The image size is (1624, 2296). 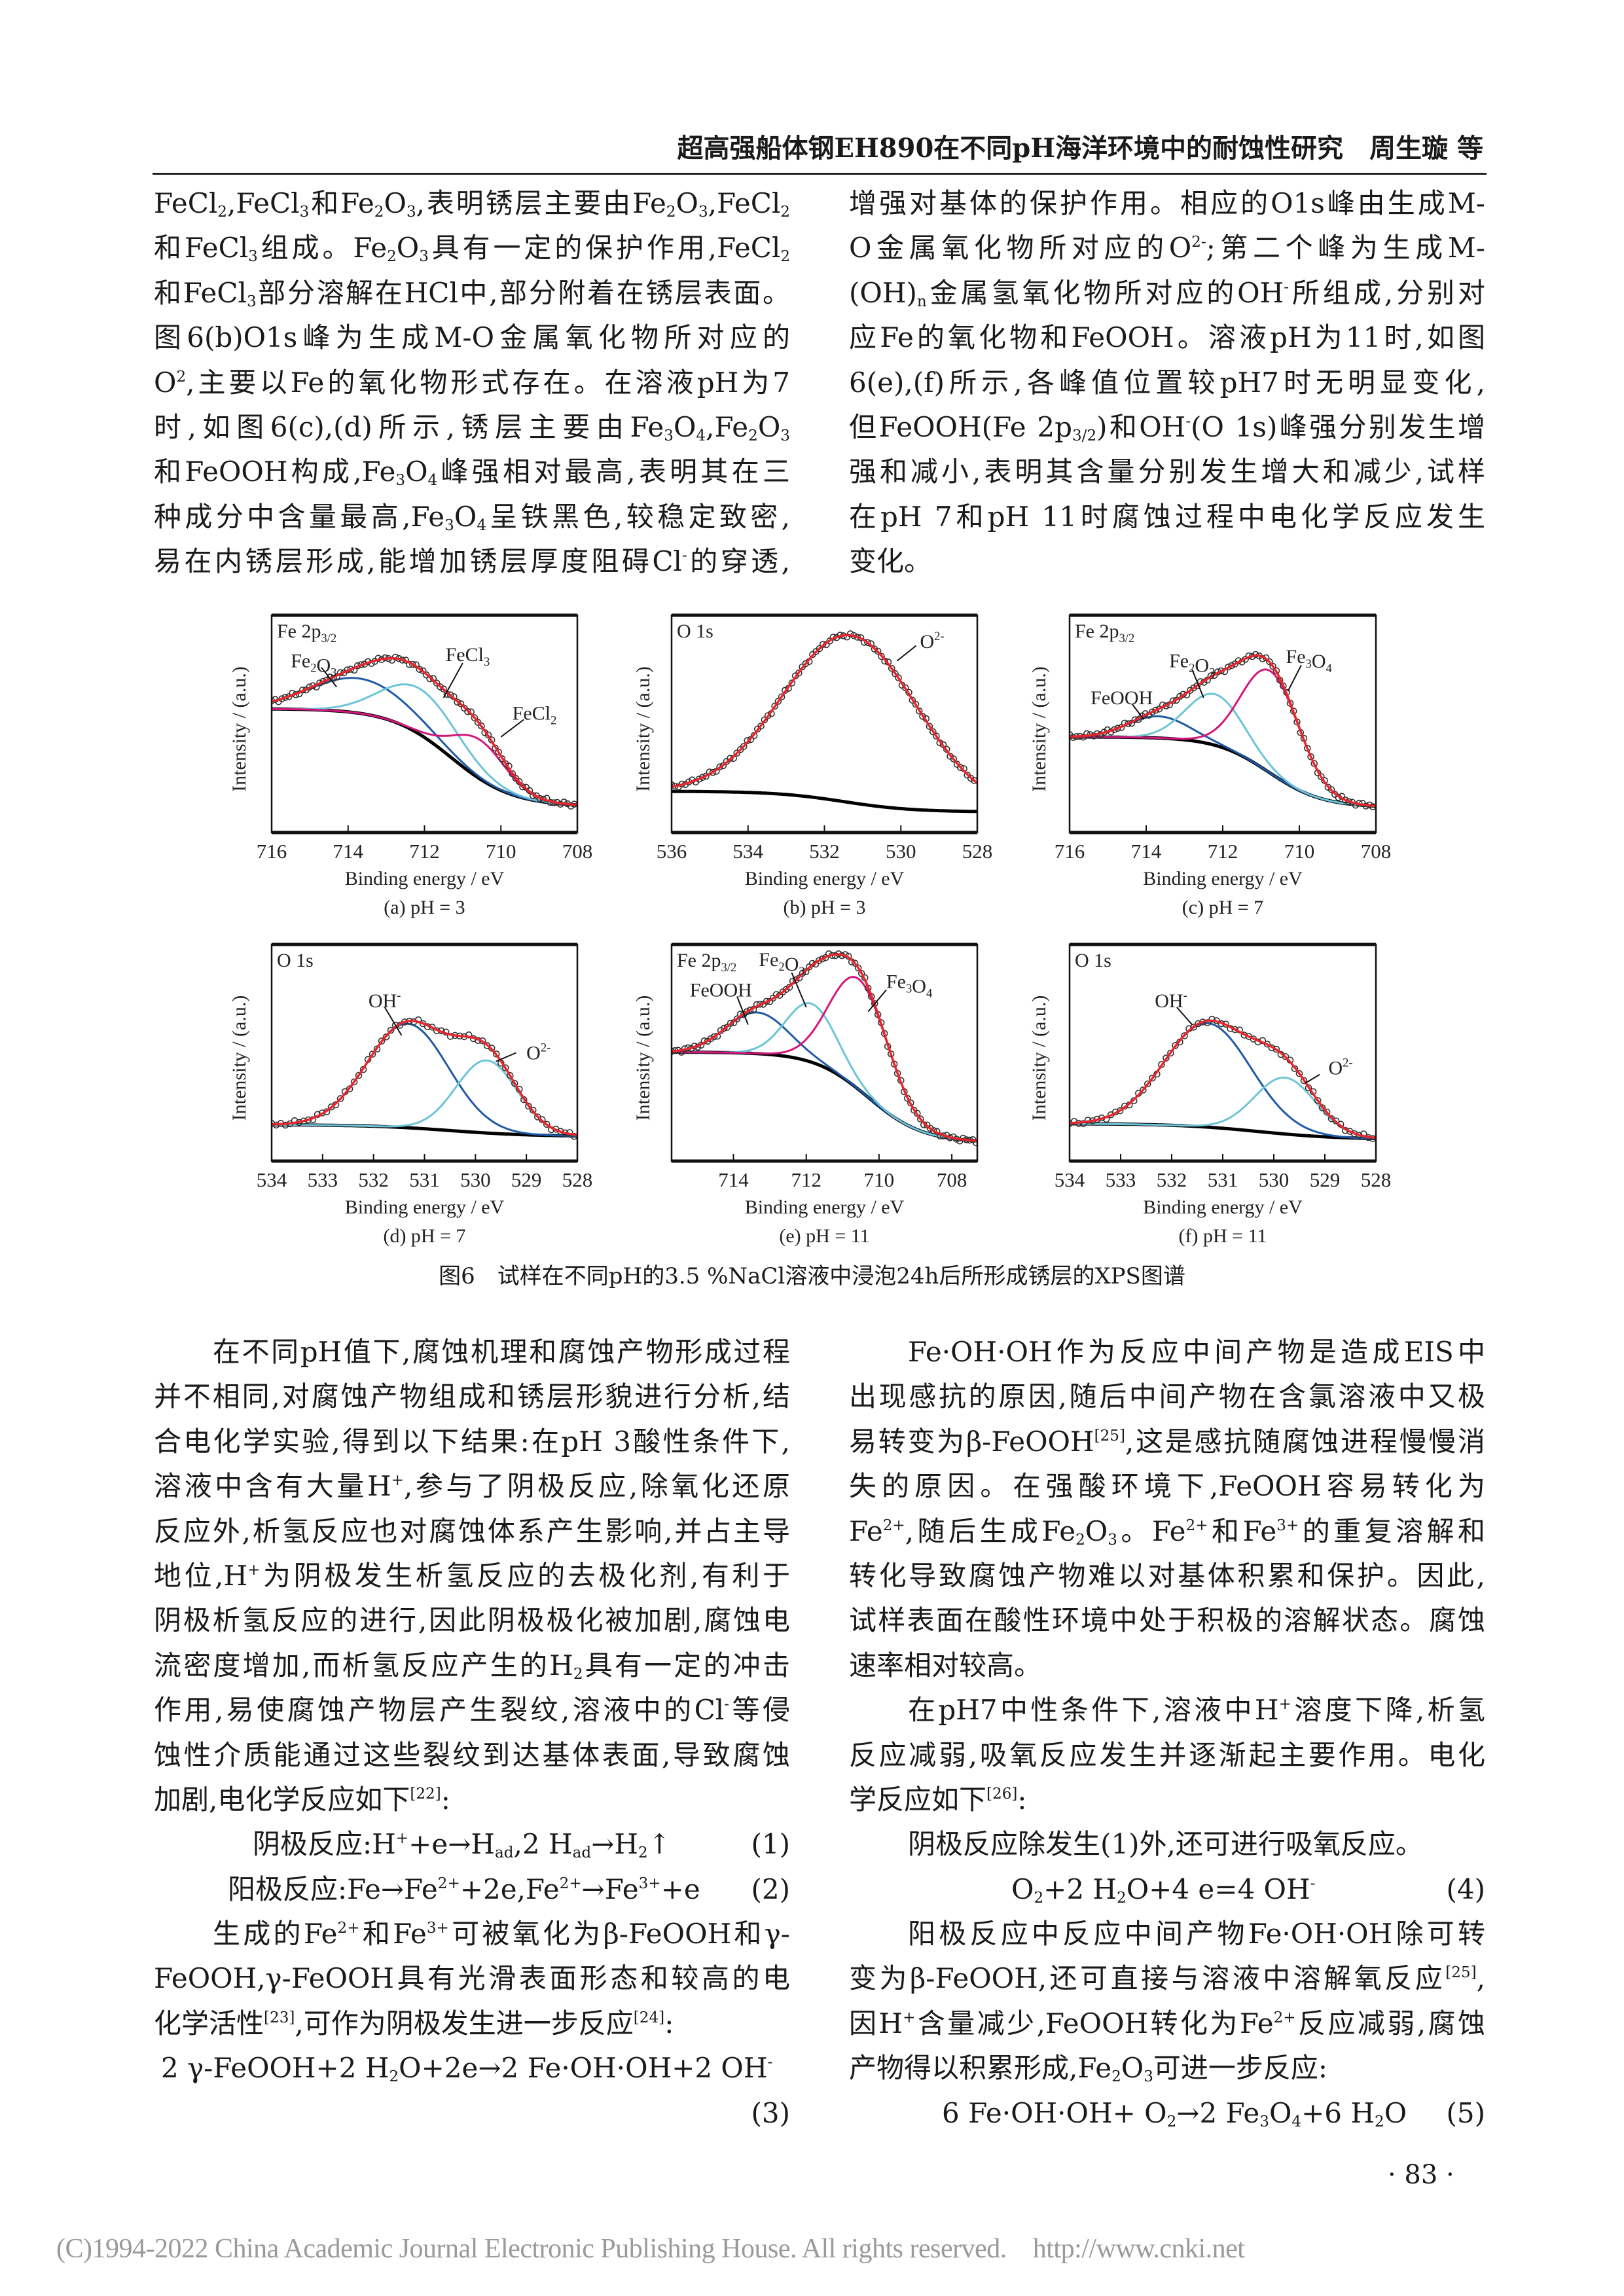 I want to click on text-line: 阴极析氢反应的进行,因此阴极极化被加剧,腐蚀电, so click(x=472, y=1620).